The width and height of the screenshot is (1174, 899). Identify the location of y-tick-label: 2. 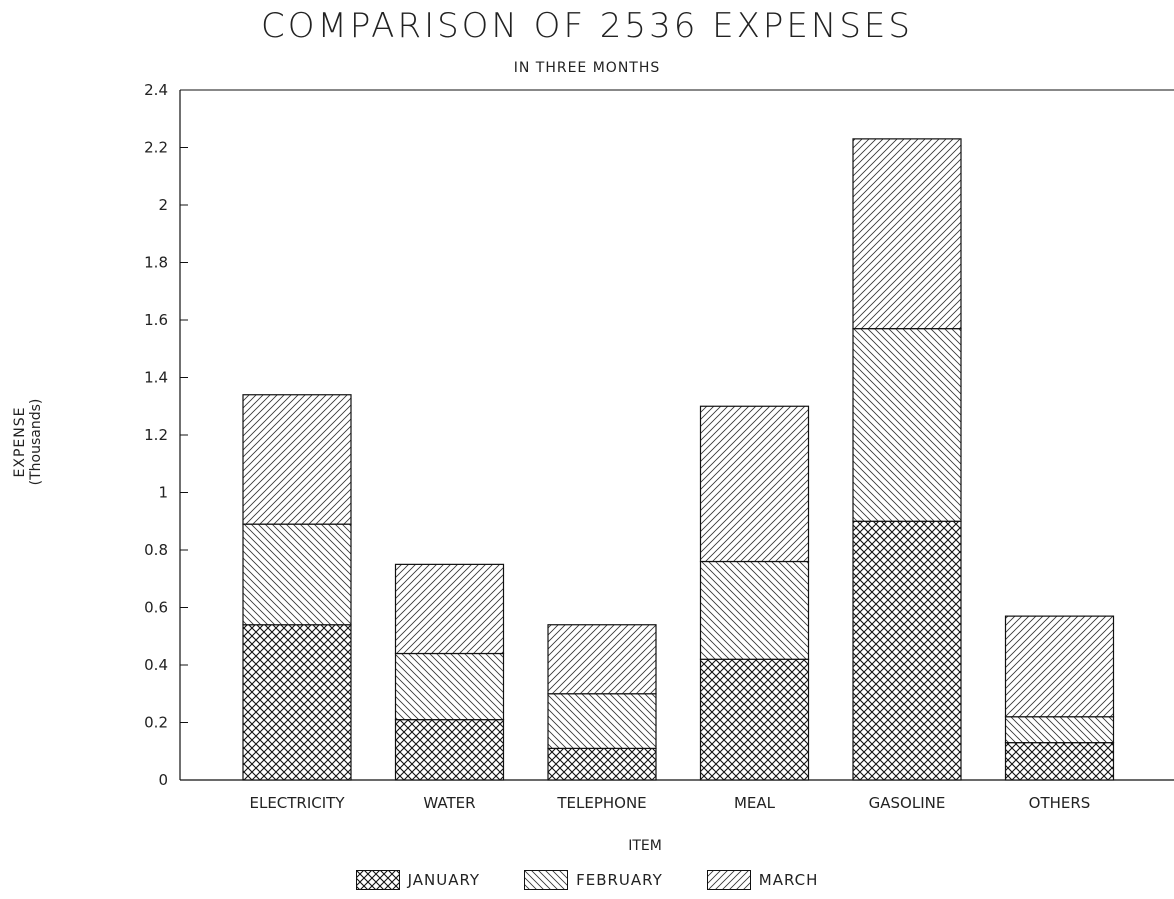
(163, 205).